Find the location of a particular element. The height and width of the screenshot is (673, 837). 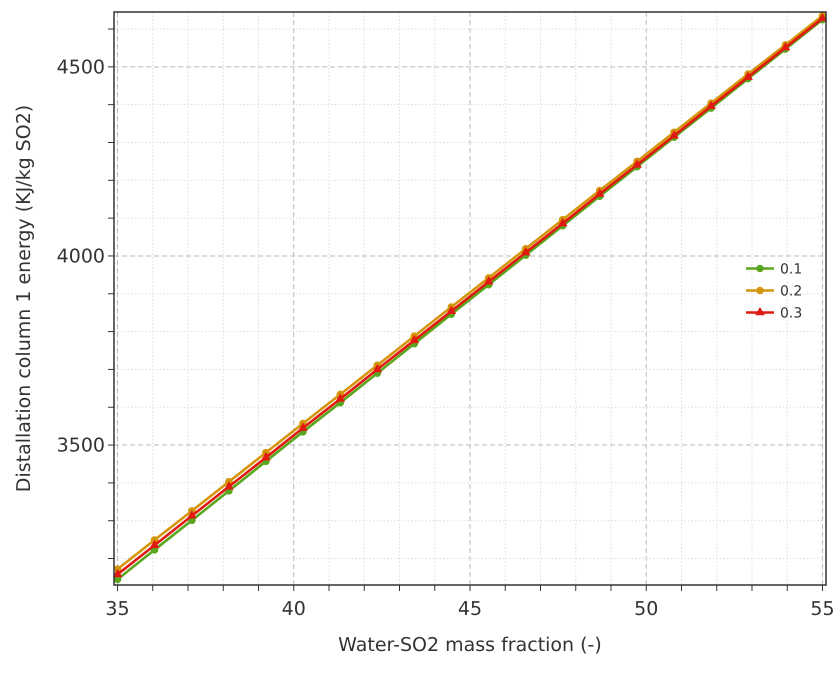

x-tick-label: 35 is located at coordinates (117, 609).